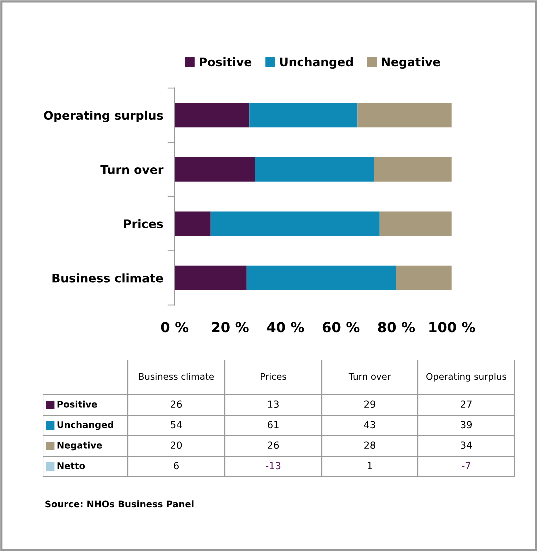  Describe the element at coordinates (72, 466) in the screenshot. I see `legend-label: Netto` at that location.